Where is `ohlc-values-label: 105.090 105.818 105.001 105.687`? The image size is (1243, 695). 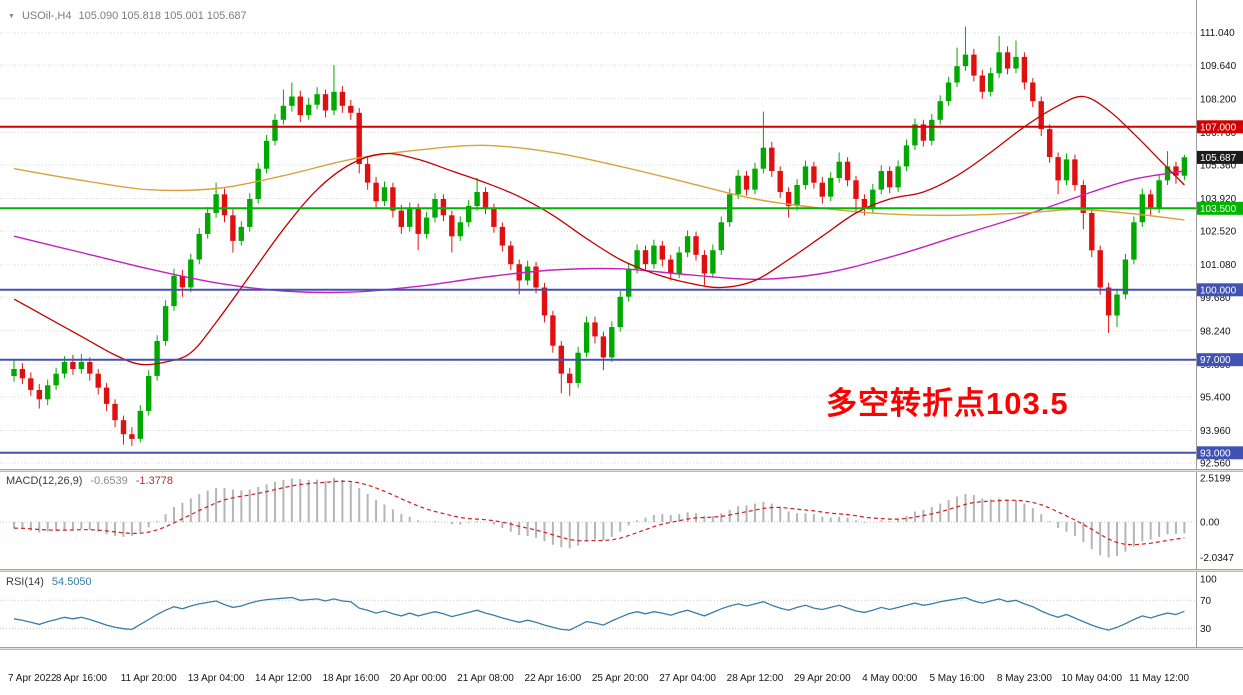 ohlc-values-label: 105.090 105.818 105.001 105.687 is located at coordinates (162, 16).